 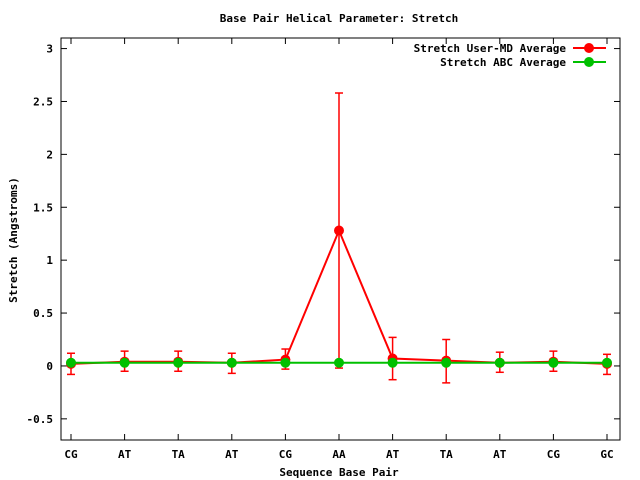 I want to click on y-tick-label: -0.5, so click(x=40, y=419).